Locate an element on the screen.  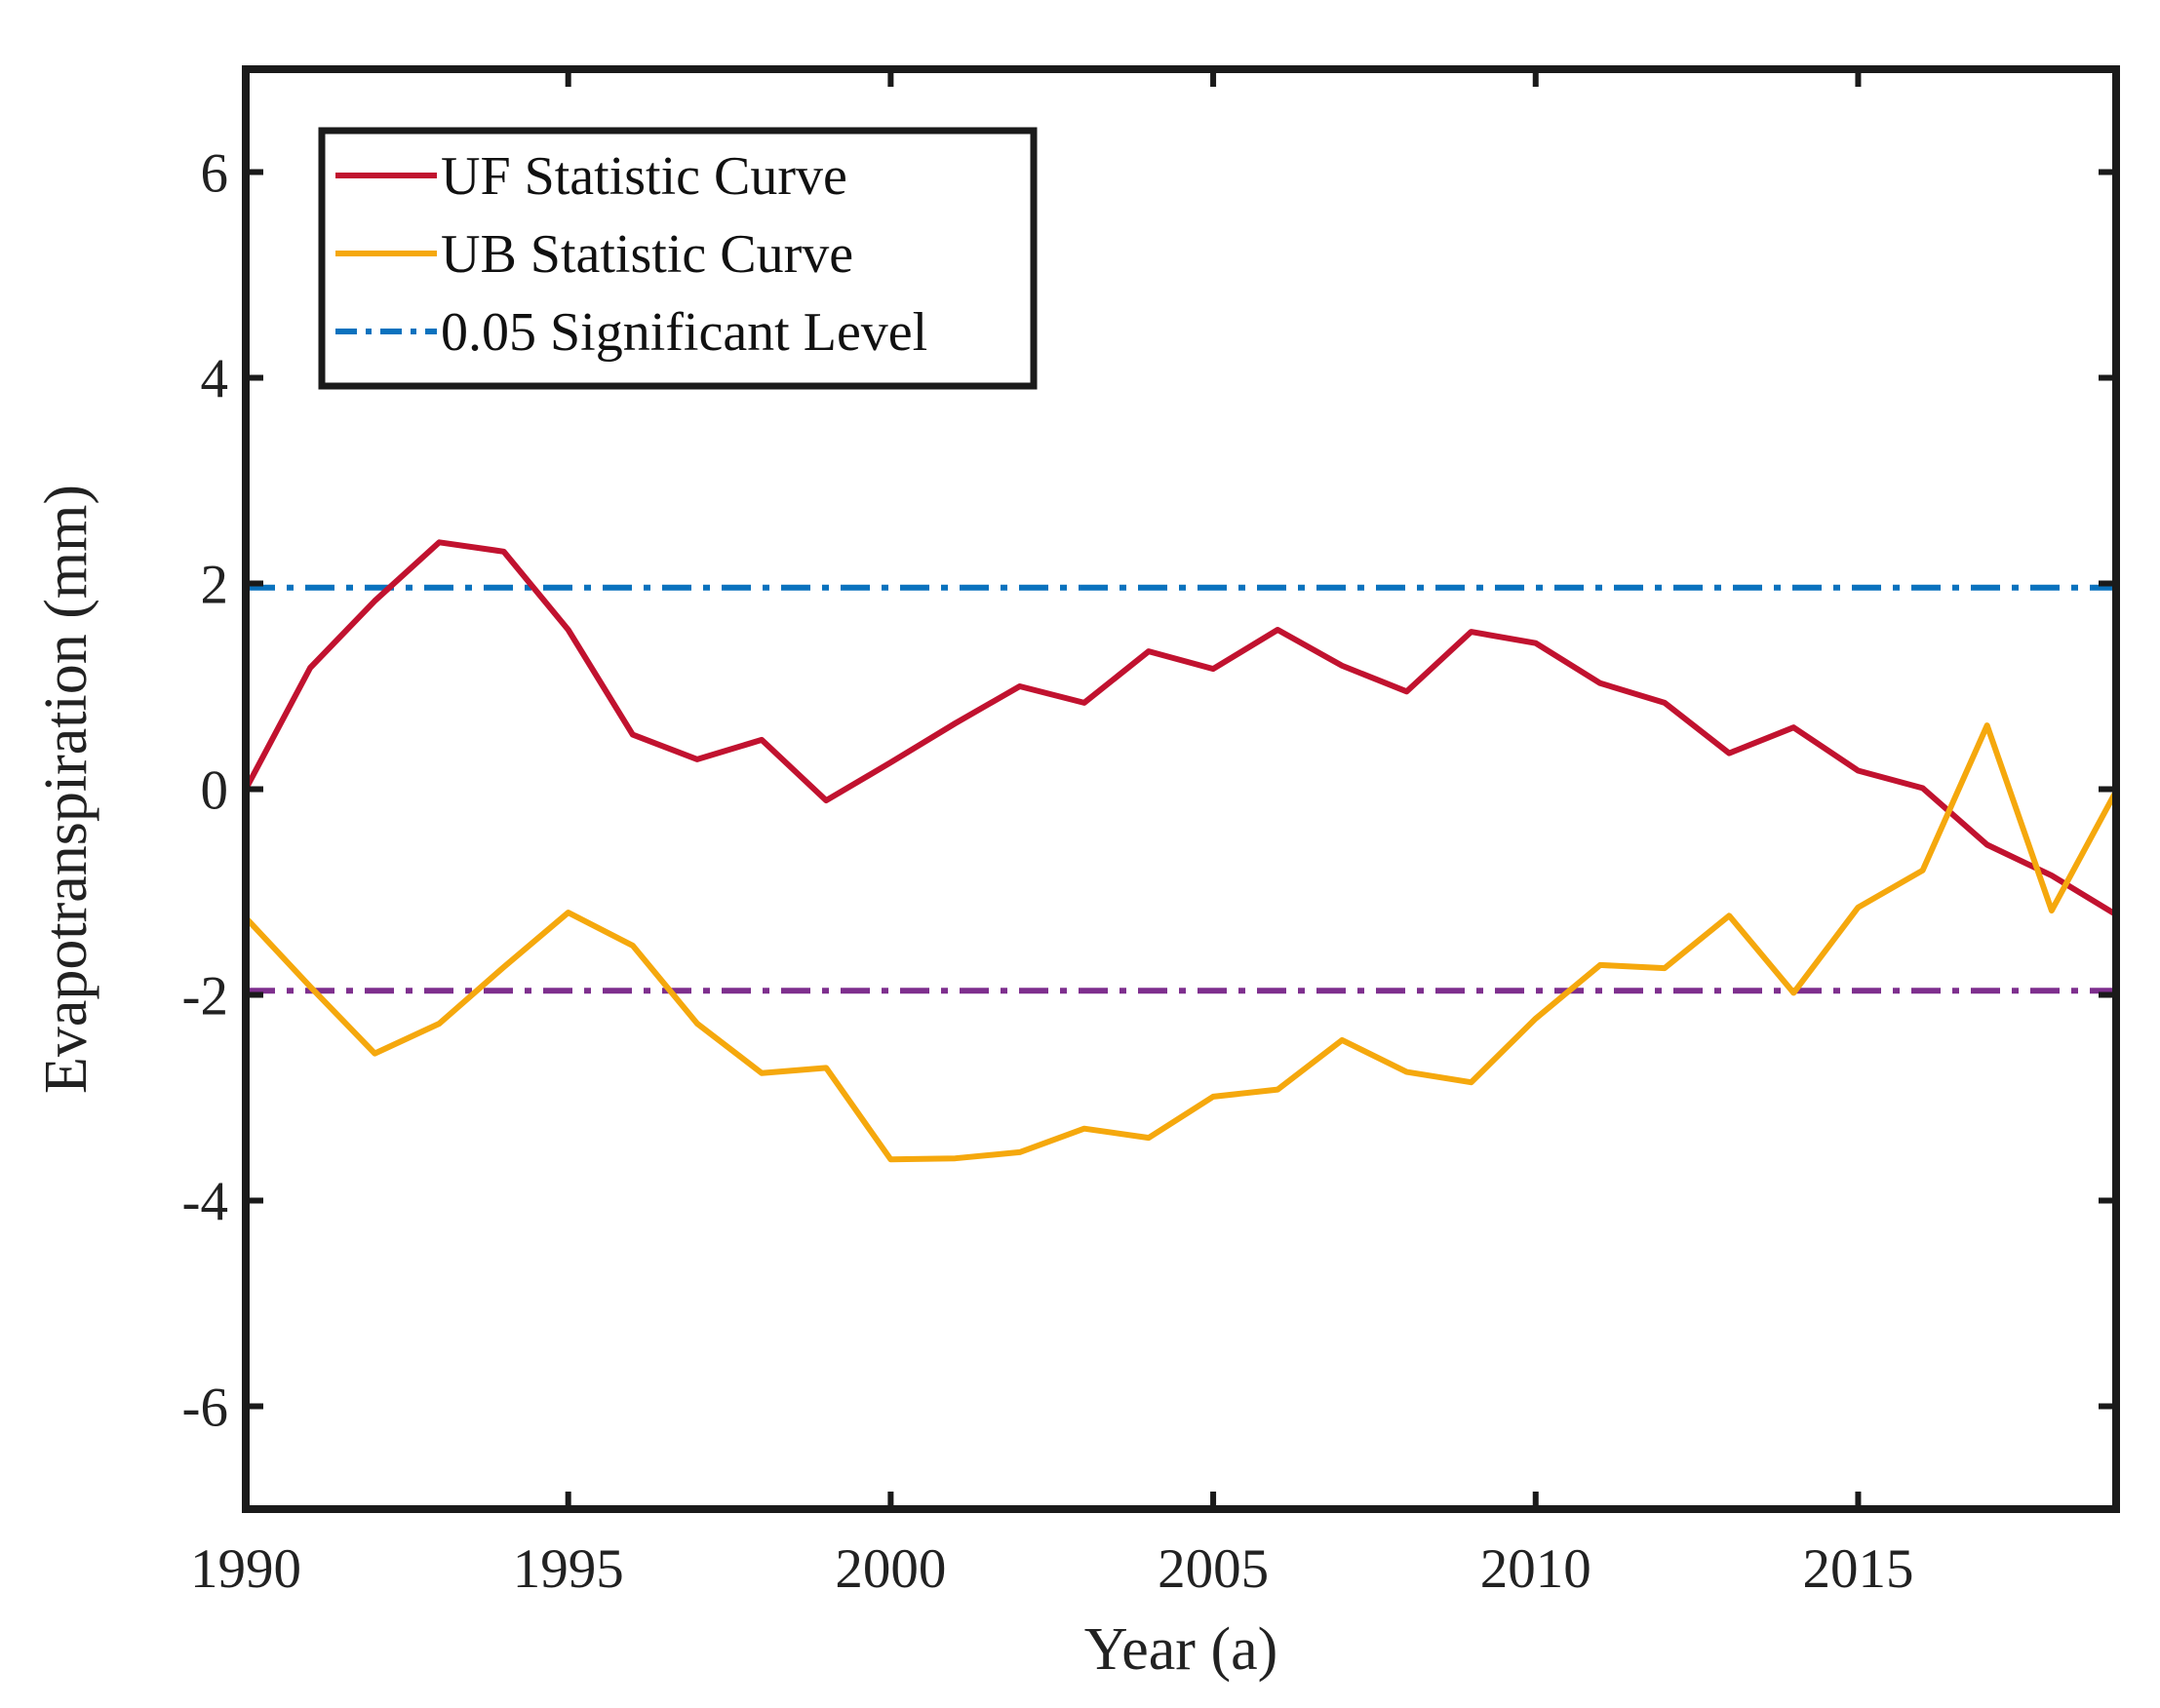
legend-box is located at coordinates (678, 258).